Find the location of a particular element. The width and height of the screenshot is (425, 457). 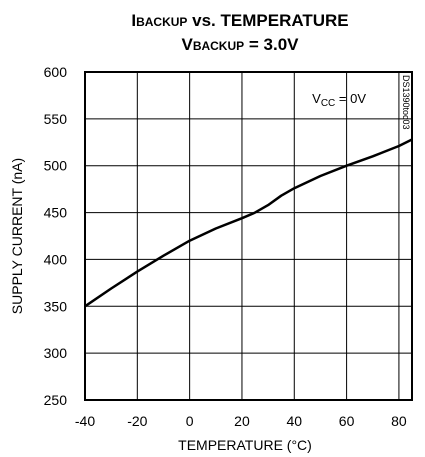

y-tick-label-250: 250 is located at coordinates (56, 400).